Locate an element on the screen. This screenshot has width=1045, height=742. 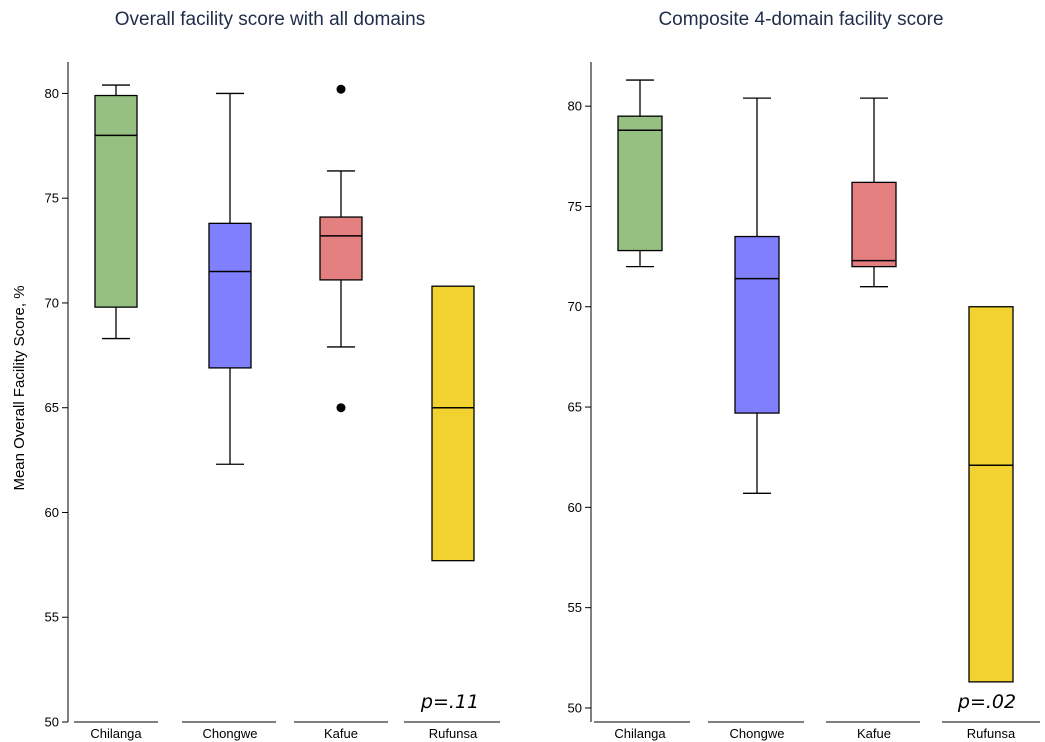
p-value-annotation: p=.11 is located at coordinates (449, 702).